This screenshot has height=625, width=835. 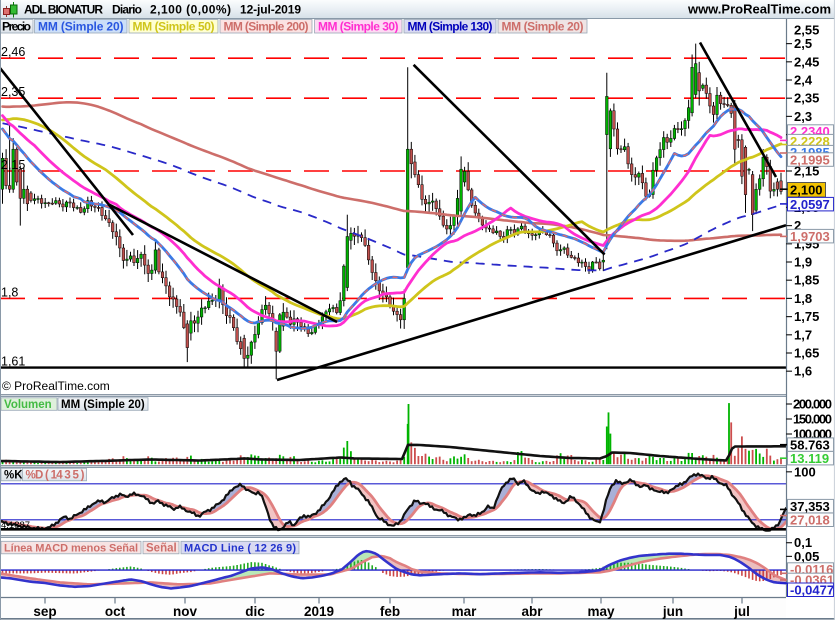 What do you see at coordinates (240, 549) in the screenshot?
I see `svg-text: MACD Line ( 12 26 9)` at bounding box center [240, 549].